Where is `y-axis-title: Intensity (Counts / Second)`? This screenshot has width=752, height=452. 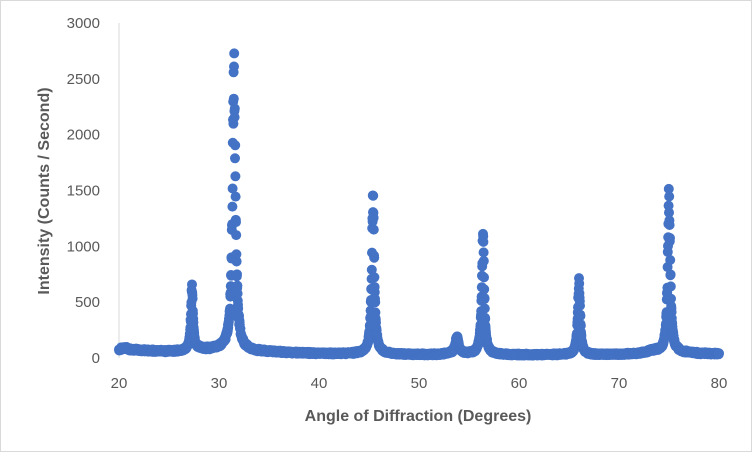
y-axis-title: Intensity (Counts / Second) is located at coordinates (44, 190).